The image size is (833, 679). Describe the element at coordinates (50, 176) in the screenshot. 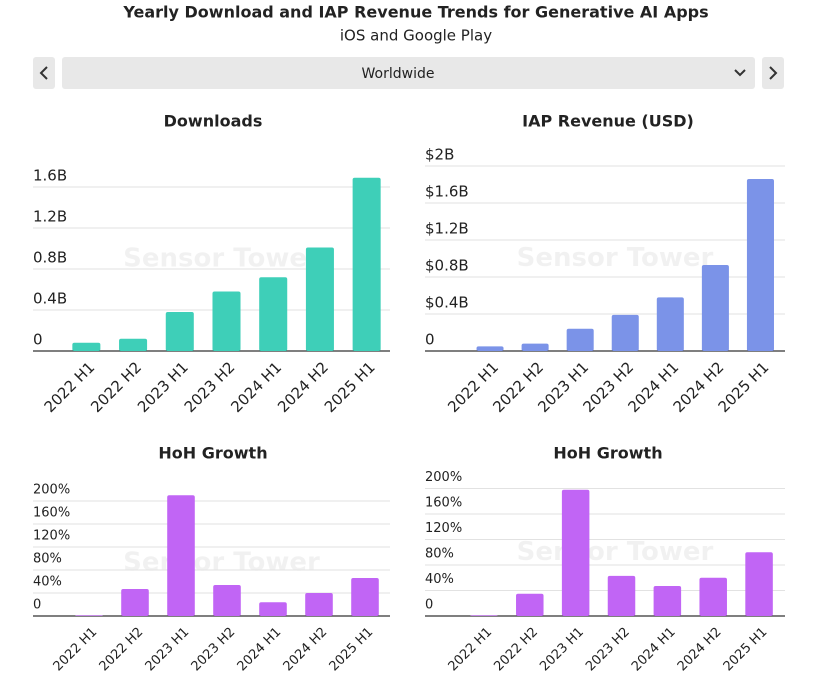

I see `y-tick-label: 1.6B` at that location.